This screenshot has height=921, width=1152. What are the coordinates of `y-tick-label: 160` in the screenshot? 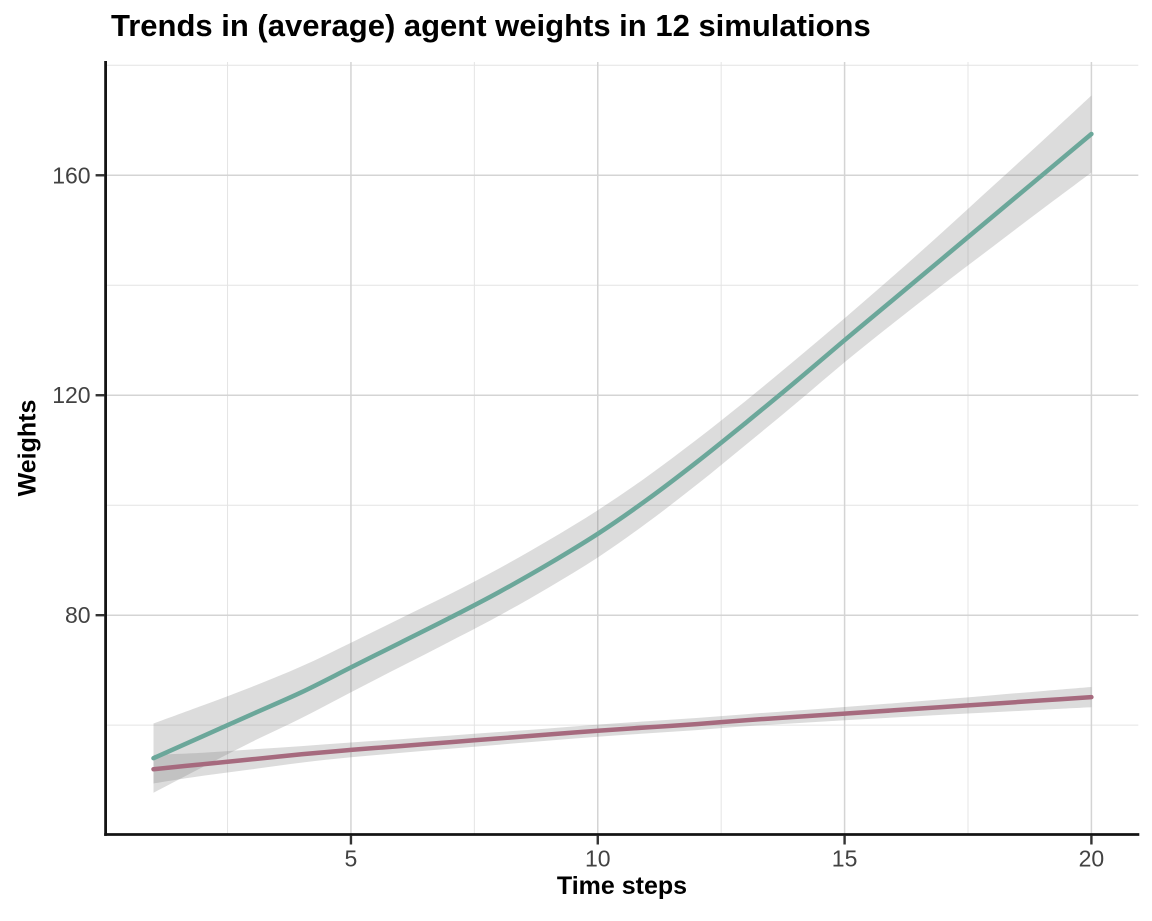 It's located at (71, 175).